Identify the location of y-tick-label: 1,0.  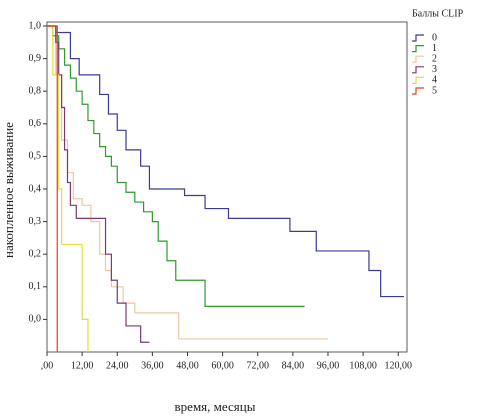
(35, 25).